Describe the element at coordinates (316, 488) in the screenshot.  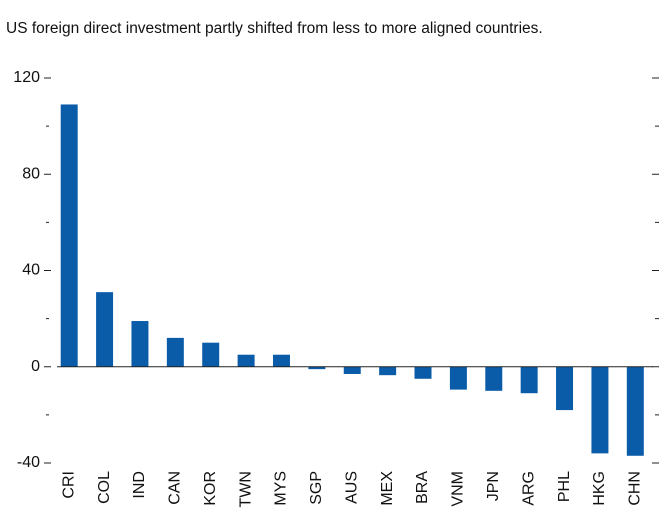
I see `x-tick-label: SGP` at that location.